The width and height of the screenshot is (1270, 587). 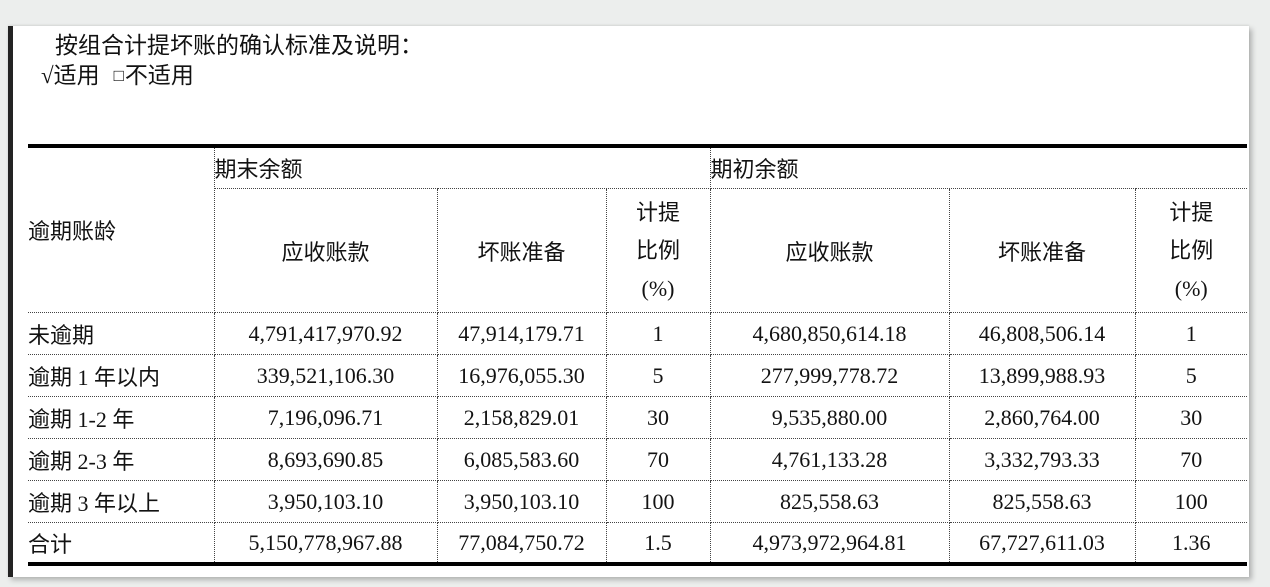 I want to click on end-ratio-cell: 1, so click(x=658, y=333).